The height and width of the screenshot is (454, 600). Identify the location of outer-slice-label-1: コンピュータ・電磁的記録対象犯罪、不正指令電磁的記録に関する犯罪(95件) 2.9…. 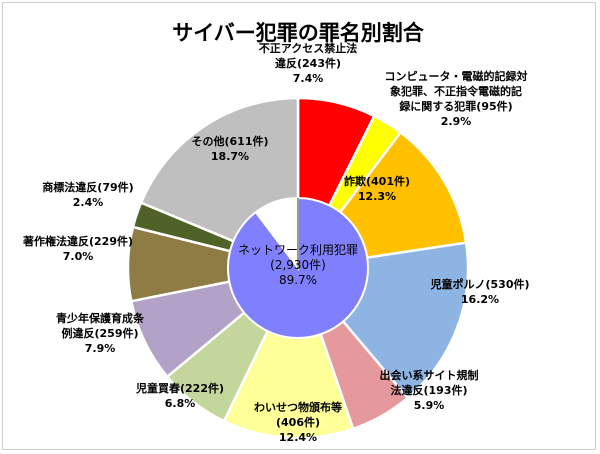
(456, 98).